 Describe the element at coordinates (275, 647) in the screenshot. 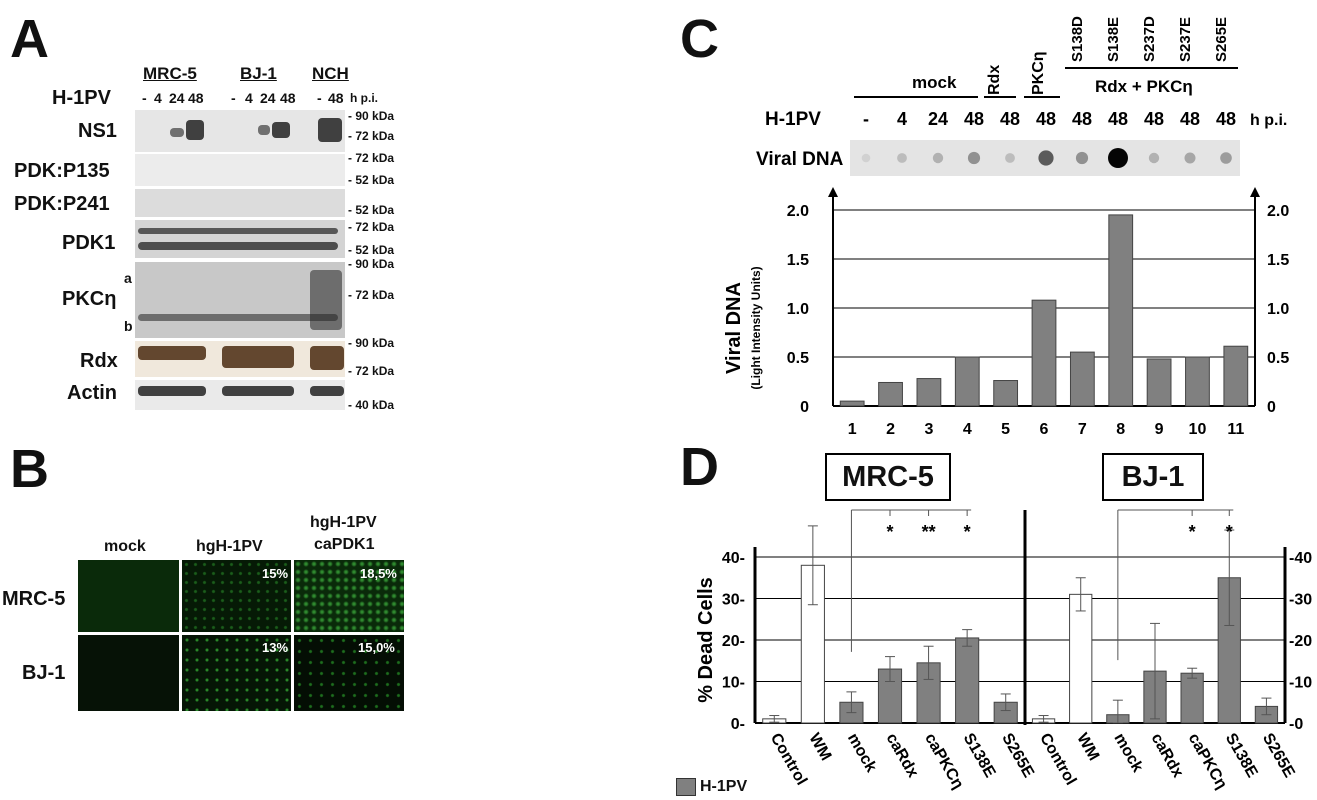

I see `fluo-percent: 13%` at that location.